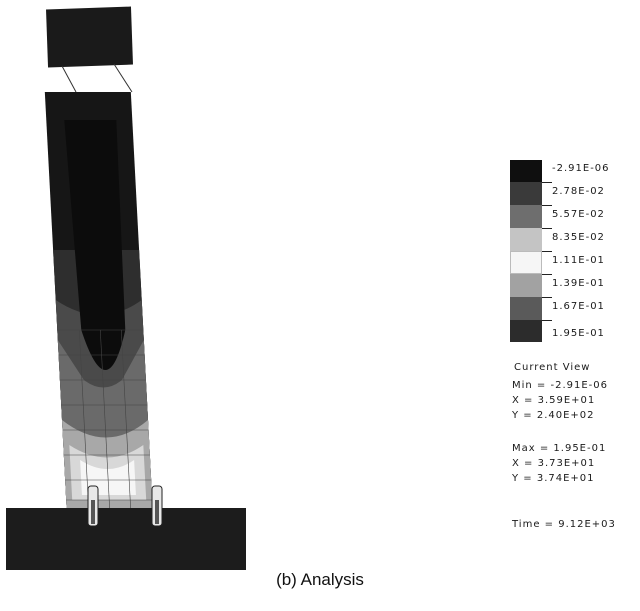  Describe the element at coordinates (578, 214) in the screenshot. I see `legend-label: 5.57E-02` at that location.